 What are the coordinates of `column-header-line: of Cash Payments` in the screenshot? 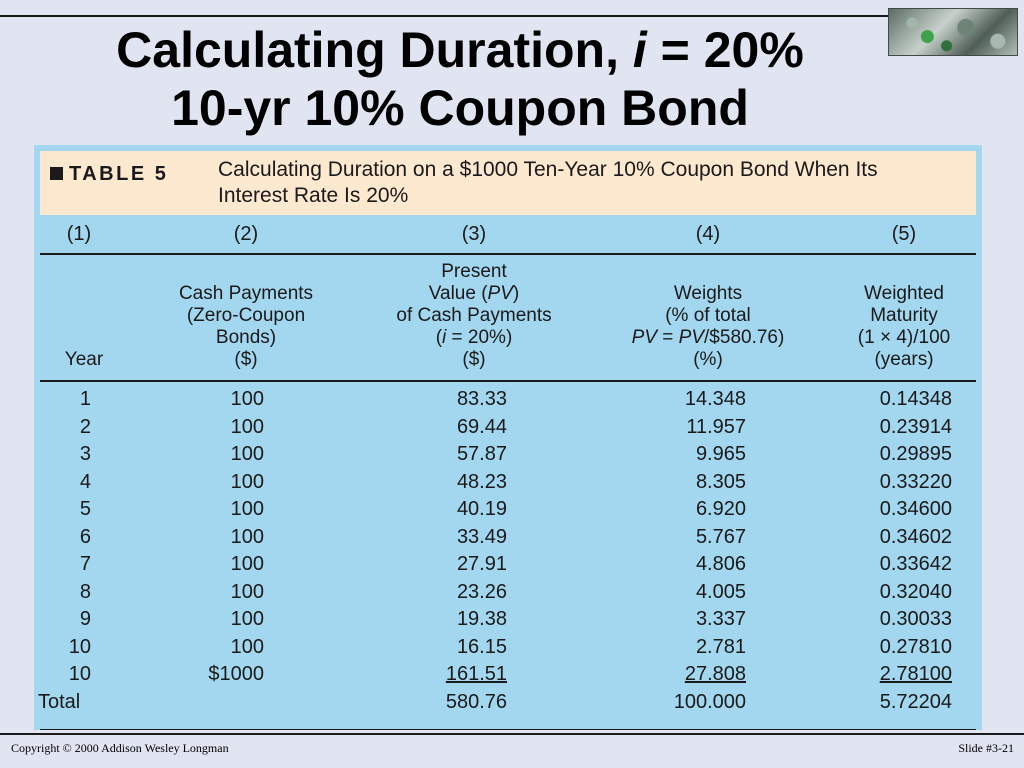 It's located at (474, 315).